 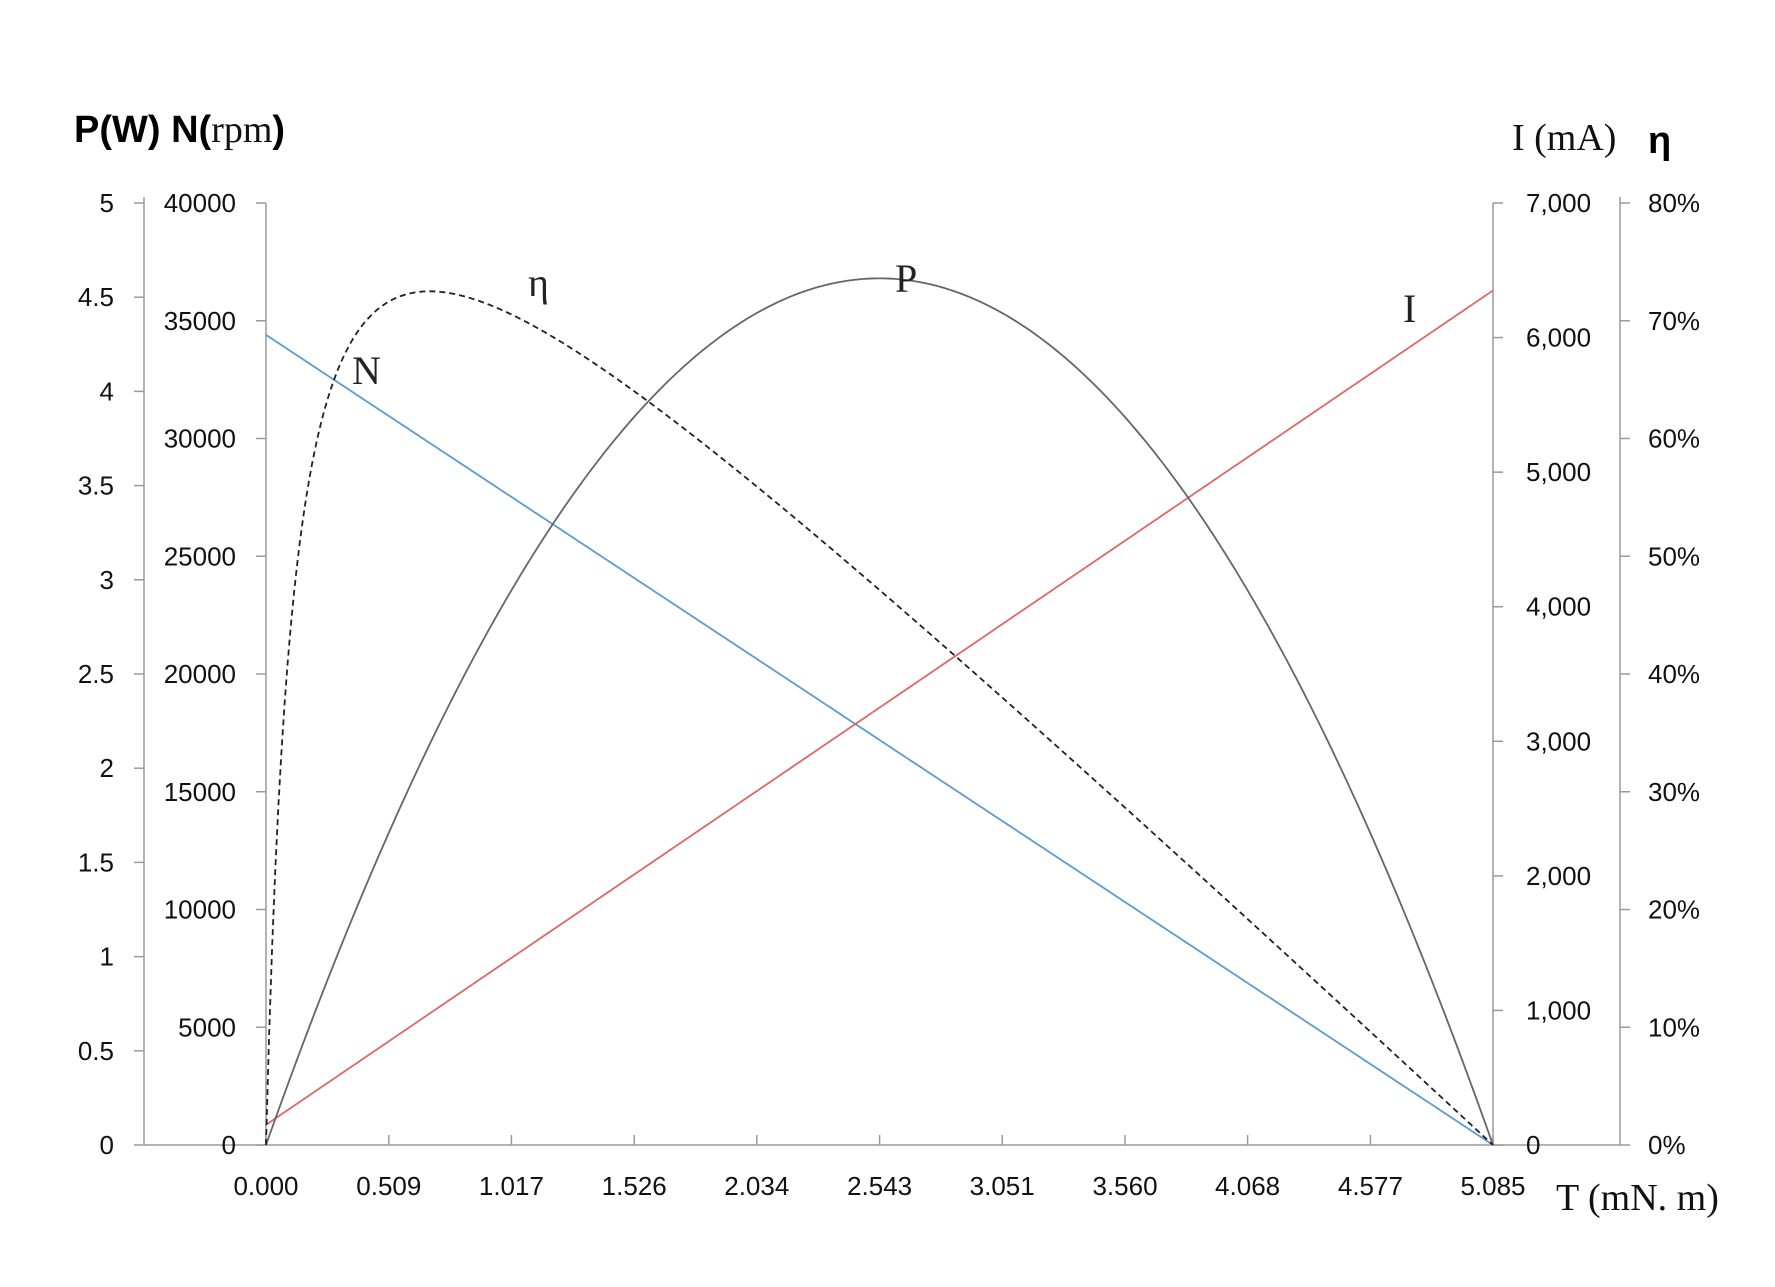 What do you see at coordinates (107, 1145) in the screenshot?
I see `power-tick-label: 0` at bounding box center [107, 1145].